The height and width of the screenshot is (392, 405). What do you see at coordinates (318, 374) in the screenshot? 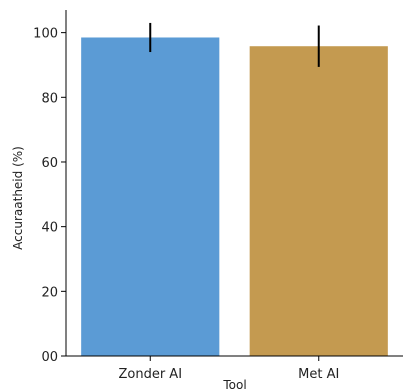
I see `x-tick-label: Met AI` at bounding box center [318, 374].